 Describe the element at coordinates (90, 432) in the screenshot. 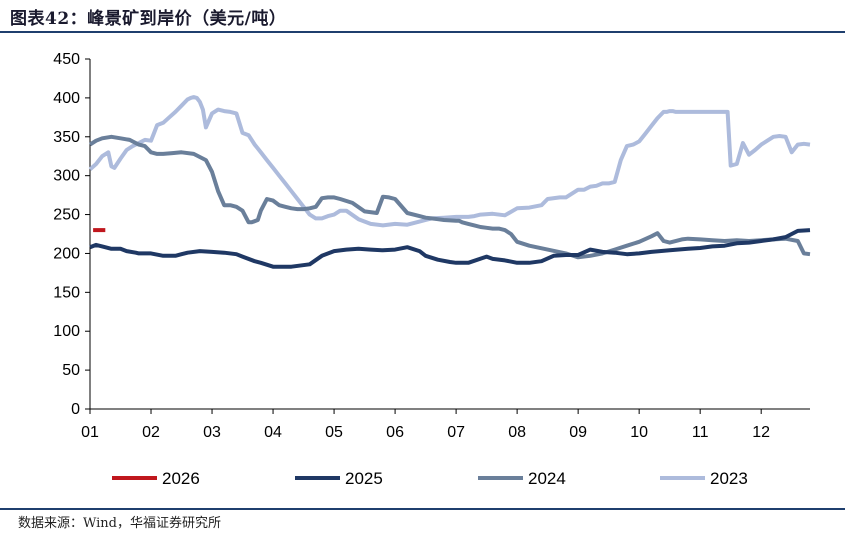

I see `x-tick-label: 01` at that location.